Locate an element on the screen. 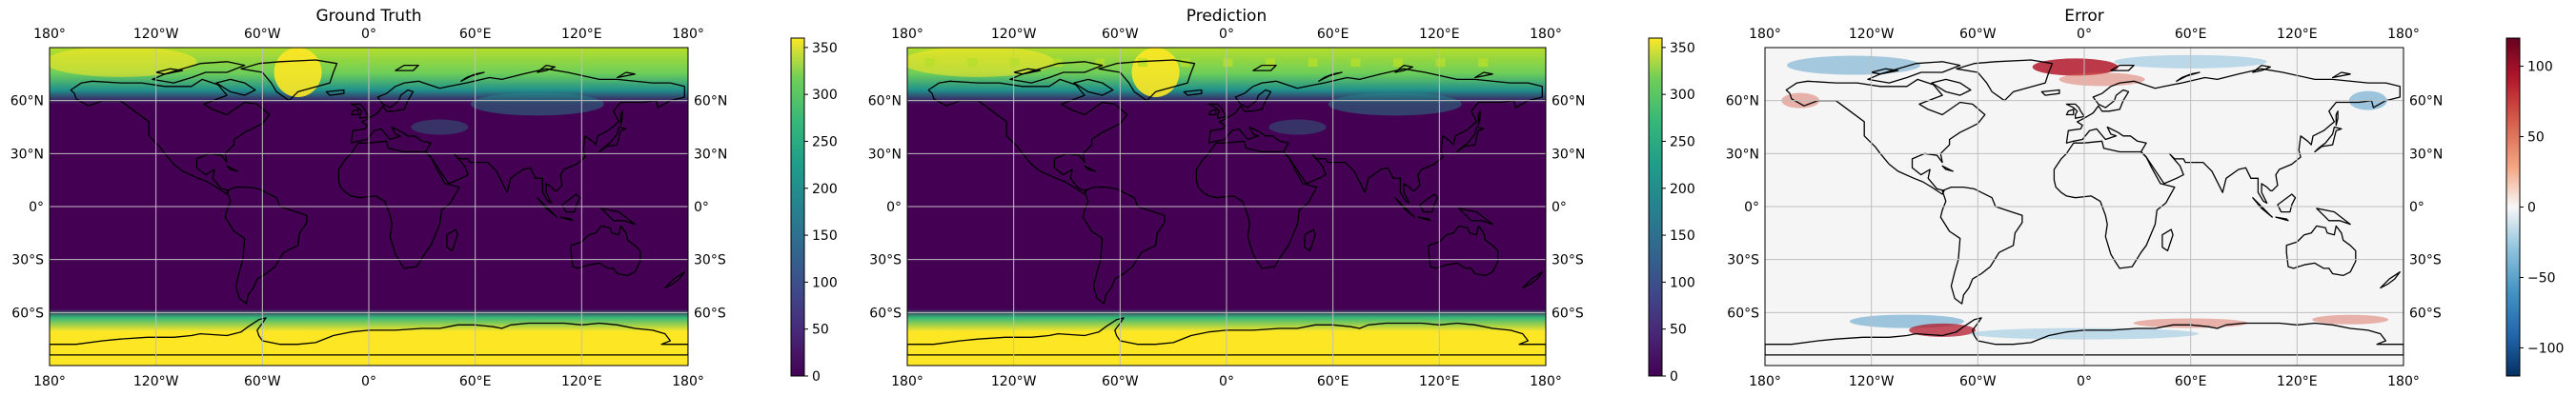  colorbar-tick-label: 300 is located at coordinates (1682, 95).